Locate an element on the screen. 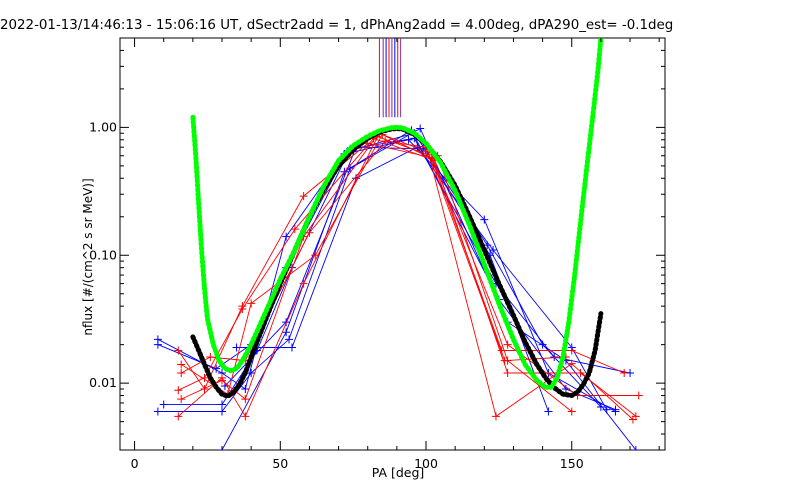 Image resolution: width=800 pixels, height=500 pixels. vertical-marker-lines is located at coordinates (390, 78).